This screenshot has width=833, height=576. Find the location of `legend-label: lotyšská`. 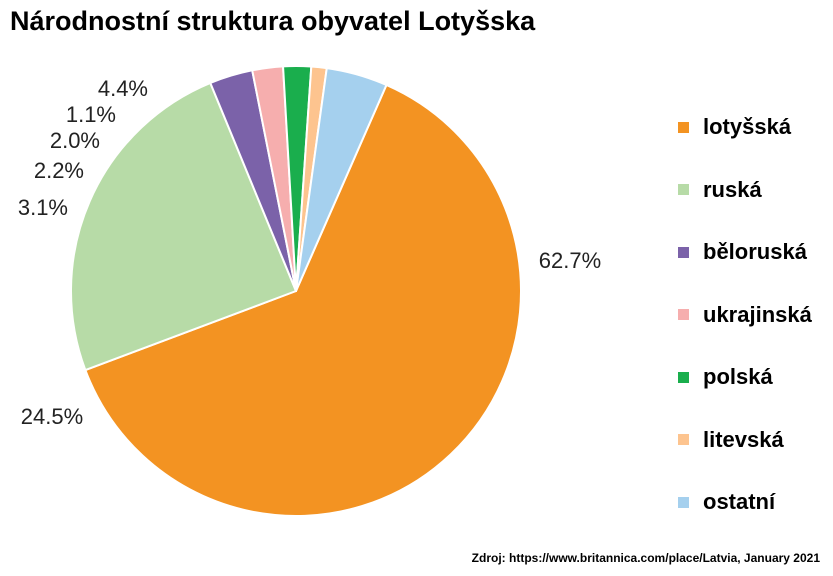

legend-label: lotyšská is located at coordinates (747, 127).